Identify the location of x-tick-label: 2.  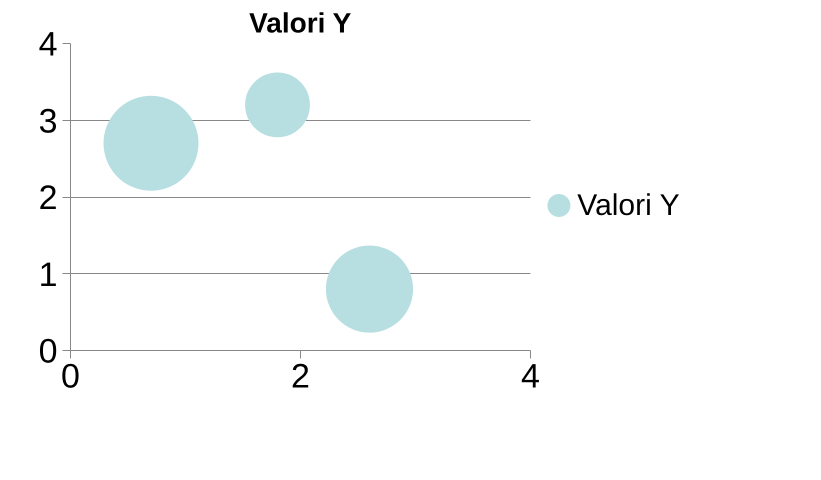
(300, 377).